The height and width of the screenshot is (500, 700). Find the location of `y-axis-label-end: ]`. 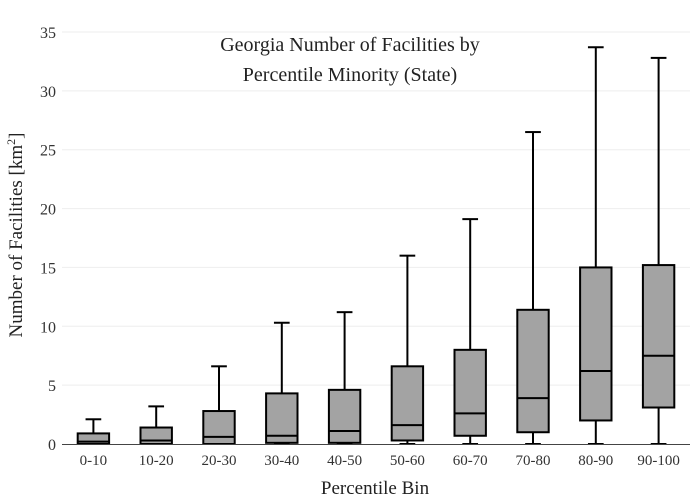

y-axis-label-end: ] is located at coordinates (16, 136).